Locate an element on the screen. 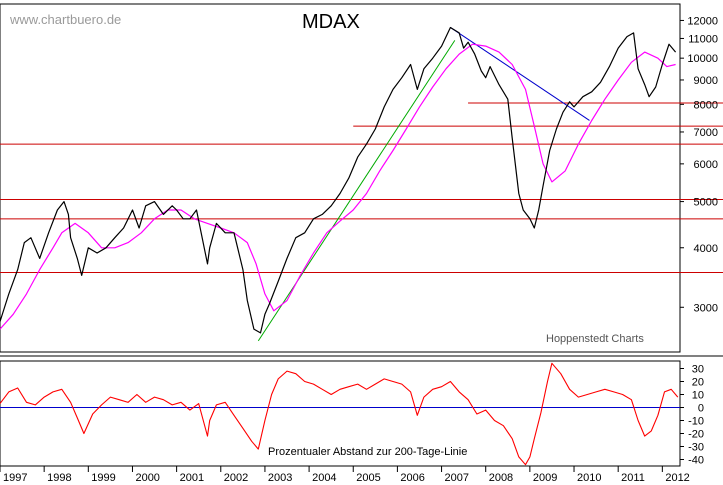 This screenshot has width=723, height=485. oscillator-ytick-label: -40 is located at coordinates (696, 461).